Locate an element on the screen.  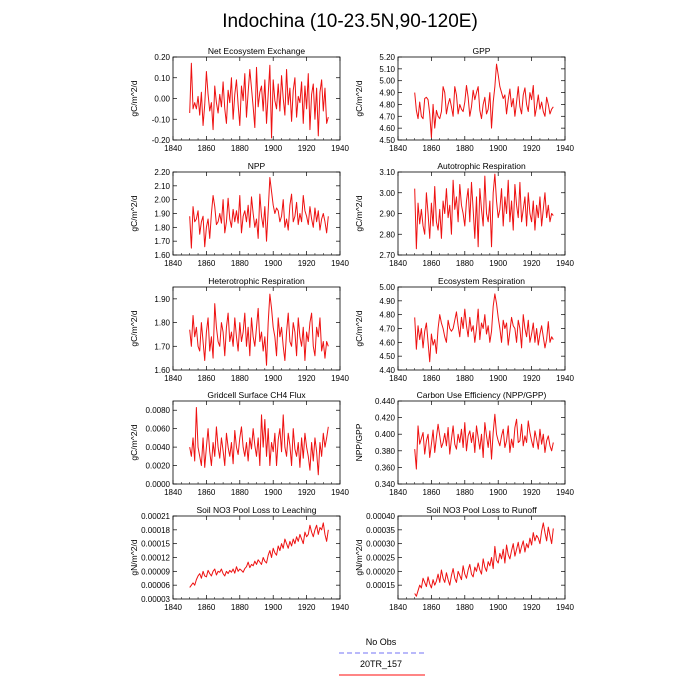
y-tick-label: 0.00021 is located at coordinates (155, 516).